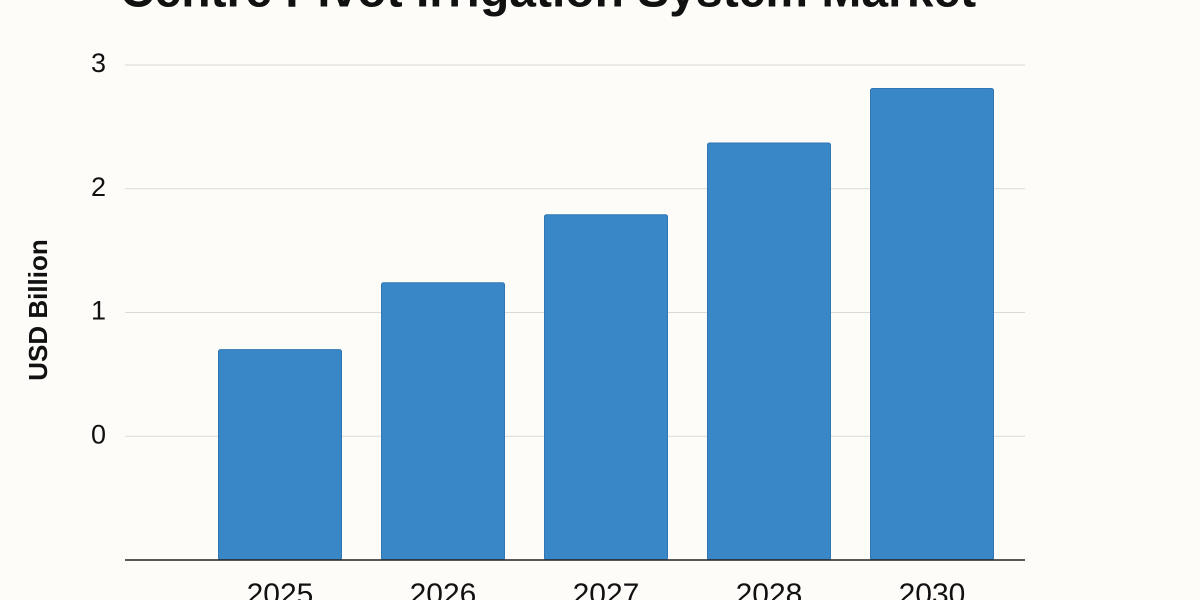 Image resolution: width=1200 pixels, height=600 pixels. Describe the element at coordinates (280, 589) in the screenshot. I see `x-tick-label: 2025` at that location.